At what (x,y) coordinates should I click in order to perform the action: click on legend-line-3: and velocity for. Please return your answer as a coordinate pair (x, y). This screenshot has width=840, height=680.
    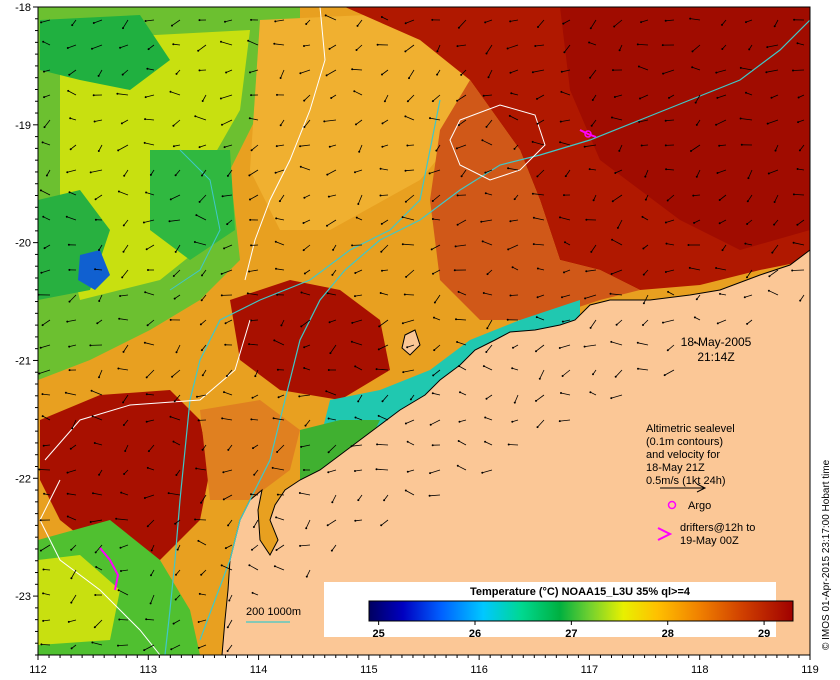
    Looking at the image, I should click on (683, 455).